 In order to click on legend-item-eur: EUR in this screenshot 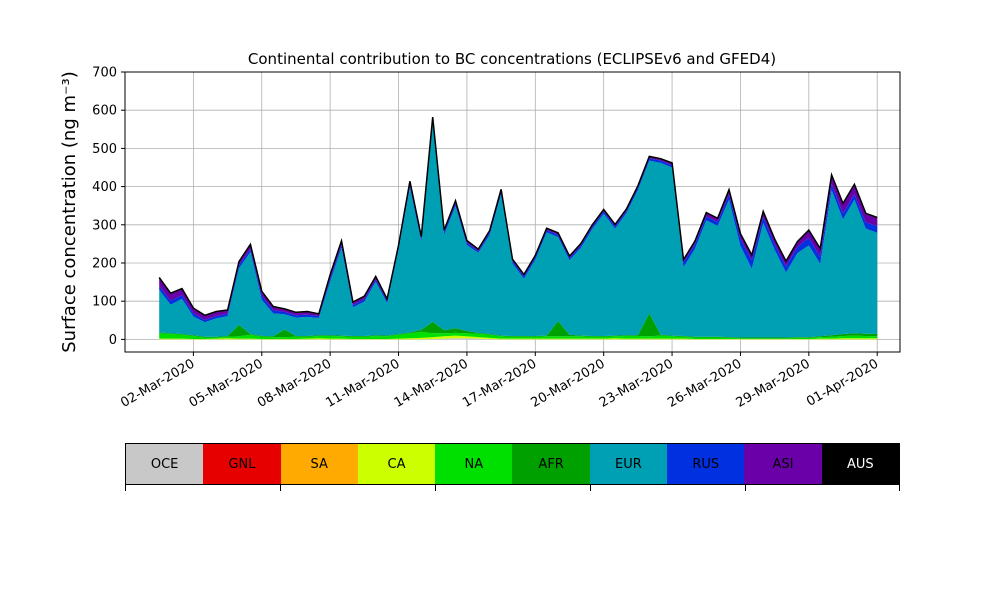, I will do `click(628, 464)`.